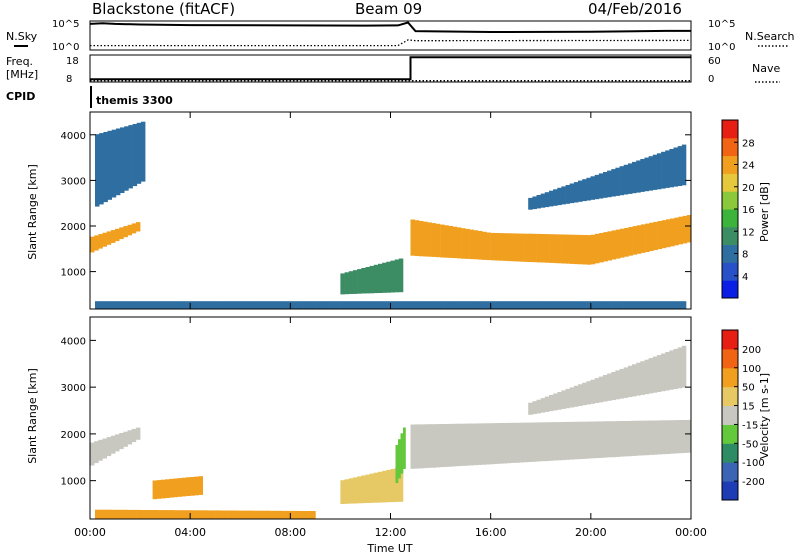 This screenshot has width=800, height=554. I want to click on colorbar-frame, so click(730, 415).